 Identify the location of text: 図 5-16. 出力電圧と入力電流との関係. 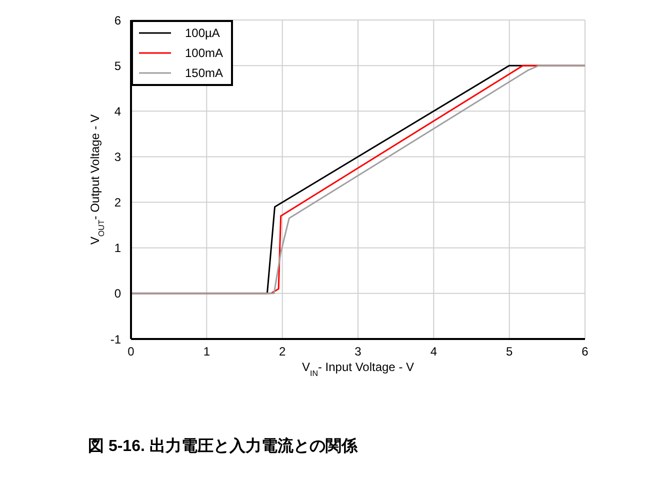
(223, 446).